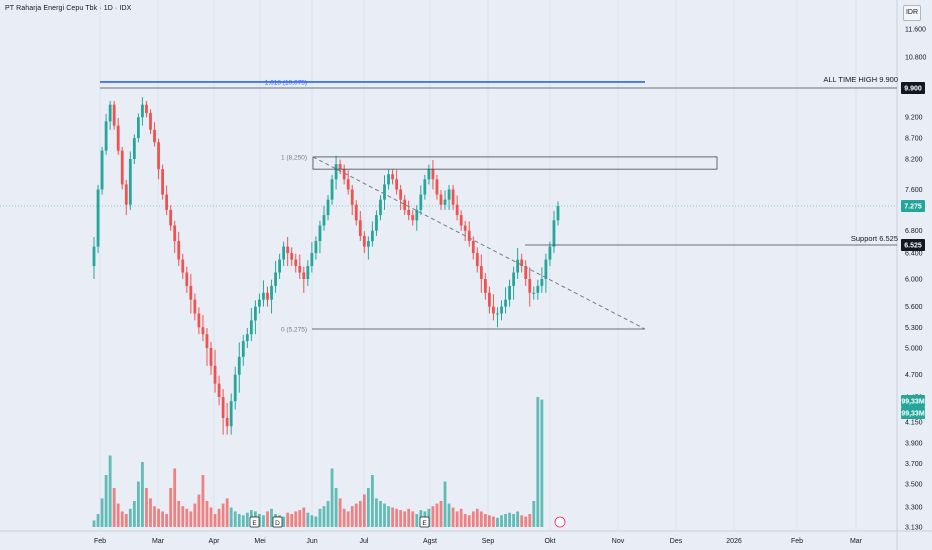  I want to click on price-tick-label: 5.300, so click(914, 328).